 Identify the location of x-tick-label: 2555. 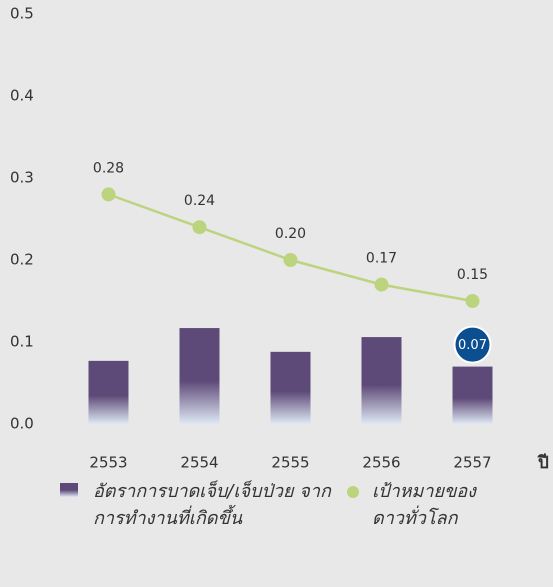
(290, 463).